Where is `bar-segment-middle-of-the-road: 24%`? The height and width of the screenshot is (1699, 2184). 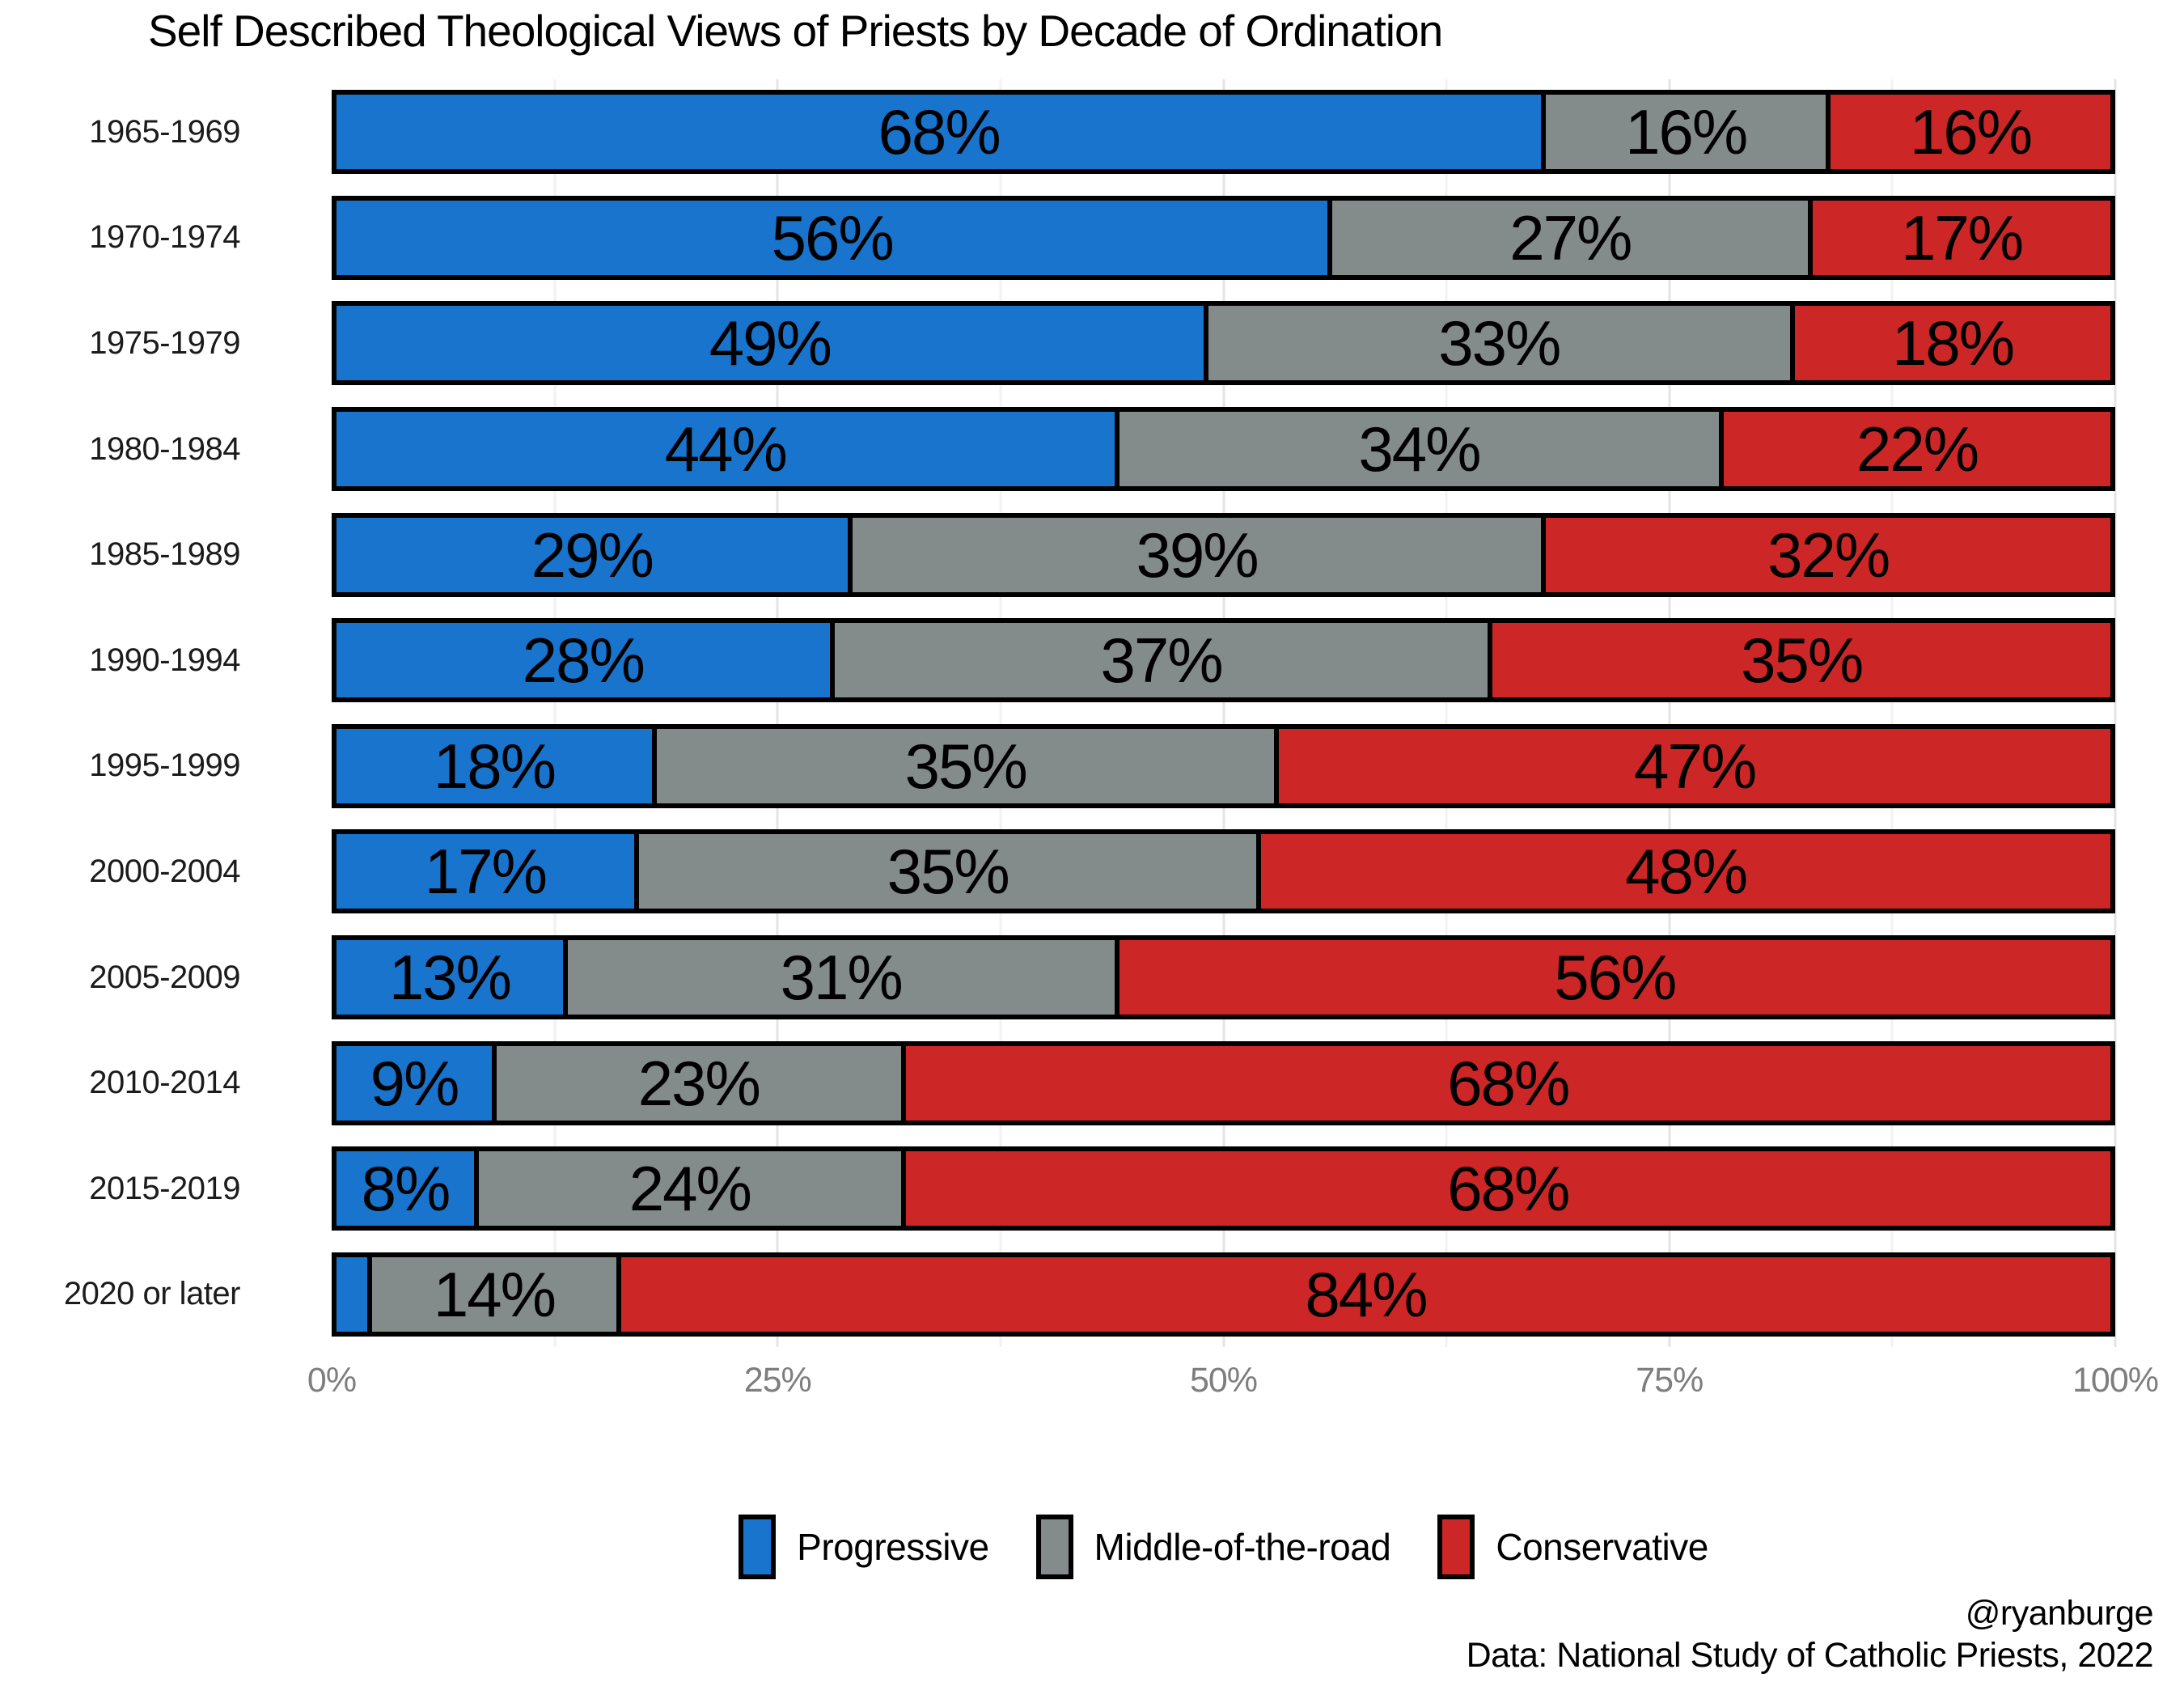
bar-segment-middle-of-the-road: 24% is located at coordinates (690, 1189).